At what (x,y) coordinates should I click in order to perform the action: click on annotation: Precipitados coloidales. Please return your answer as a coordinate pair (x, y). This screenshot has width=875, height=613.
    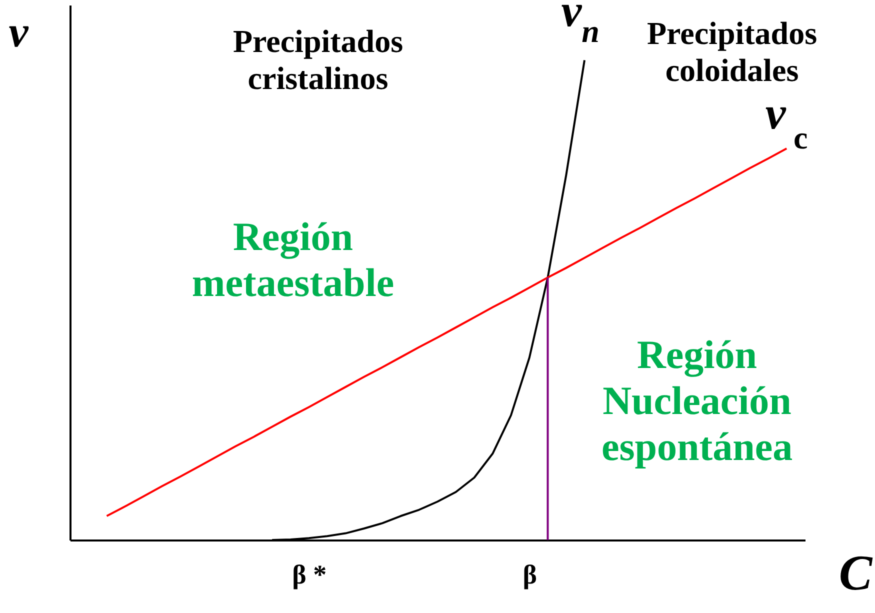
    Looking at the image, I should click on (732, 51).